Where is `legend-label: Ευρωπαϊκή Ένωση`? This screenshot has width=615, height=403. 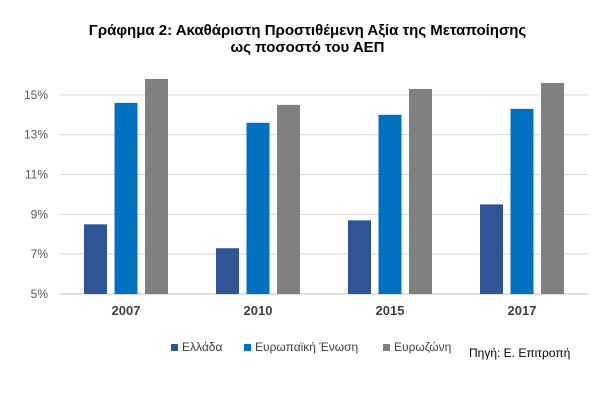
legend-label: Ευρωπαϊκή Ένωση is located at coordinates (306, 347).